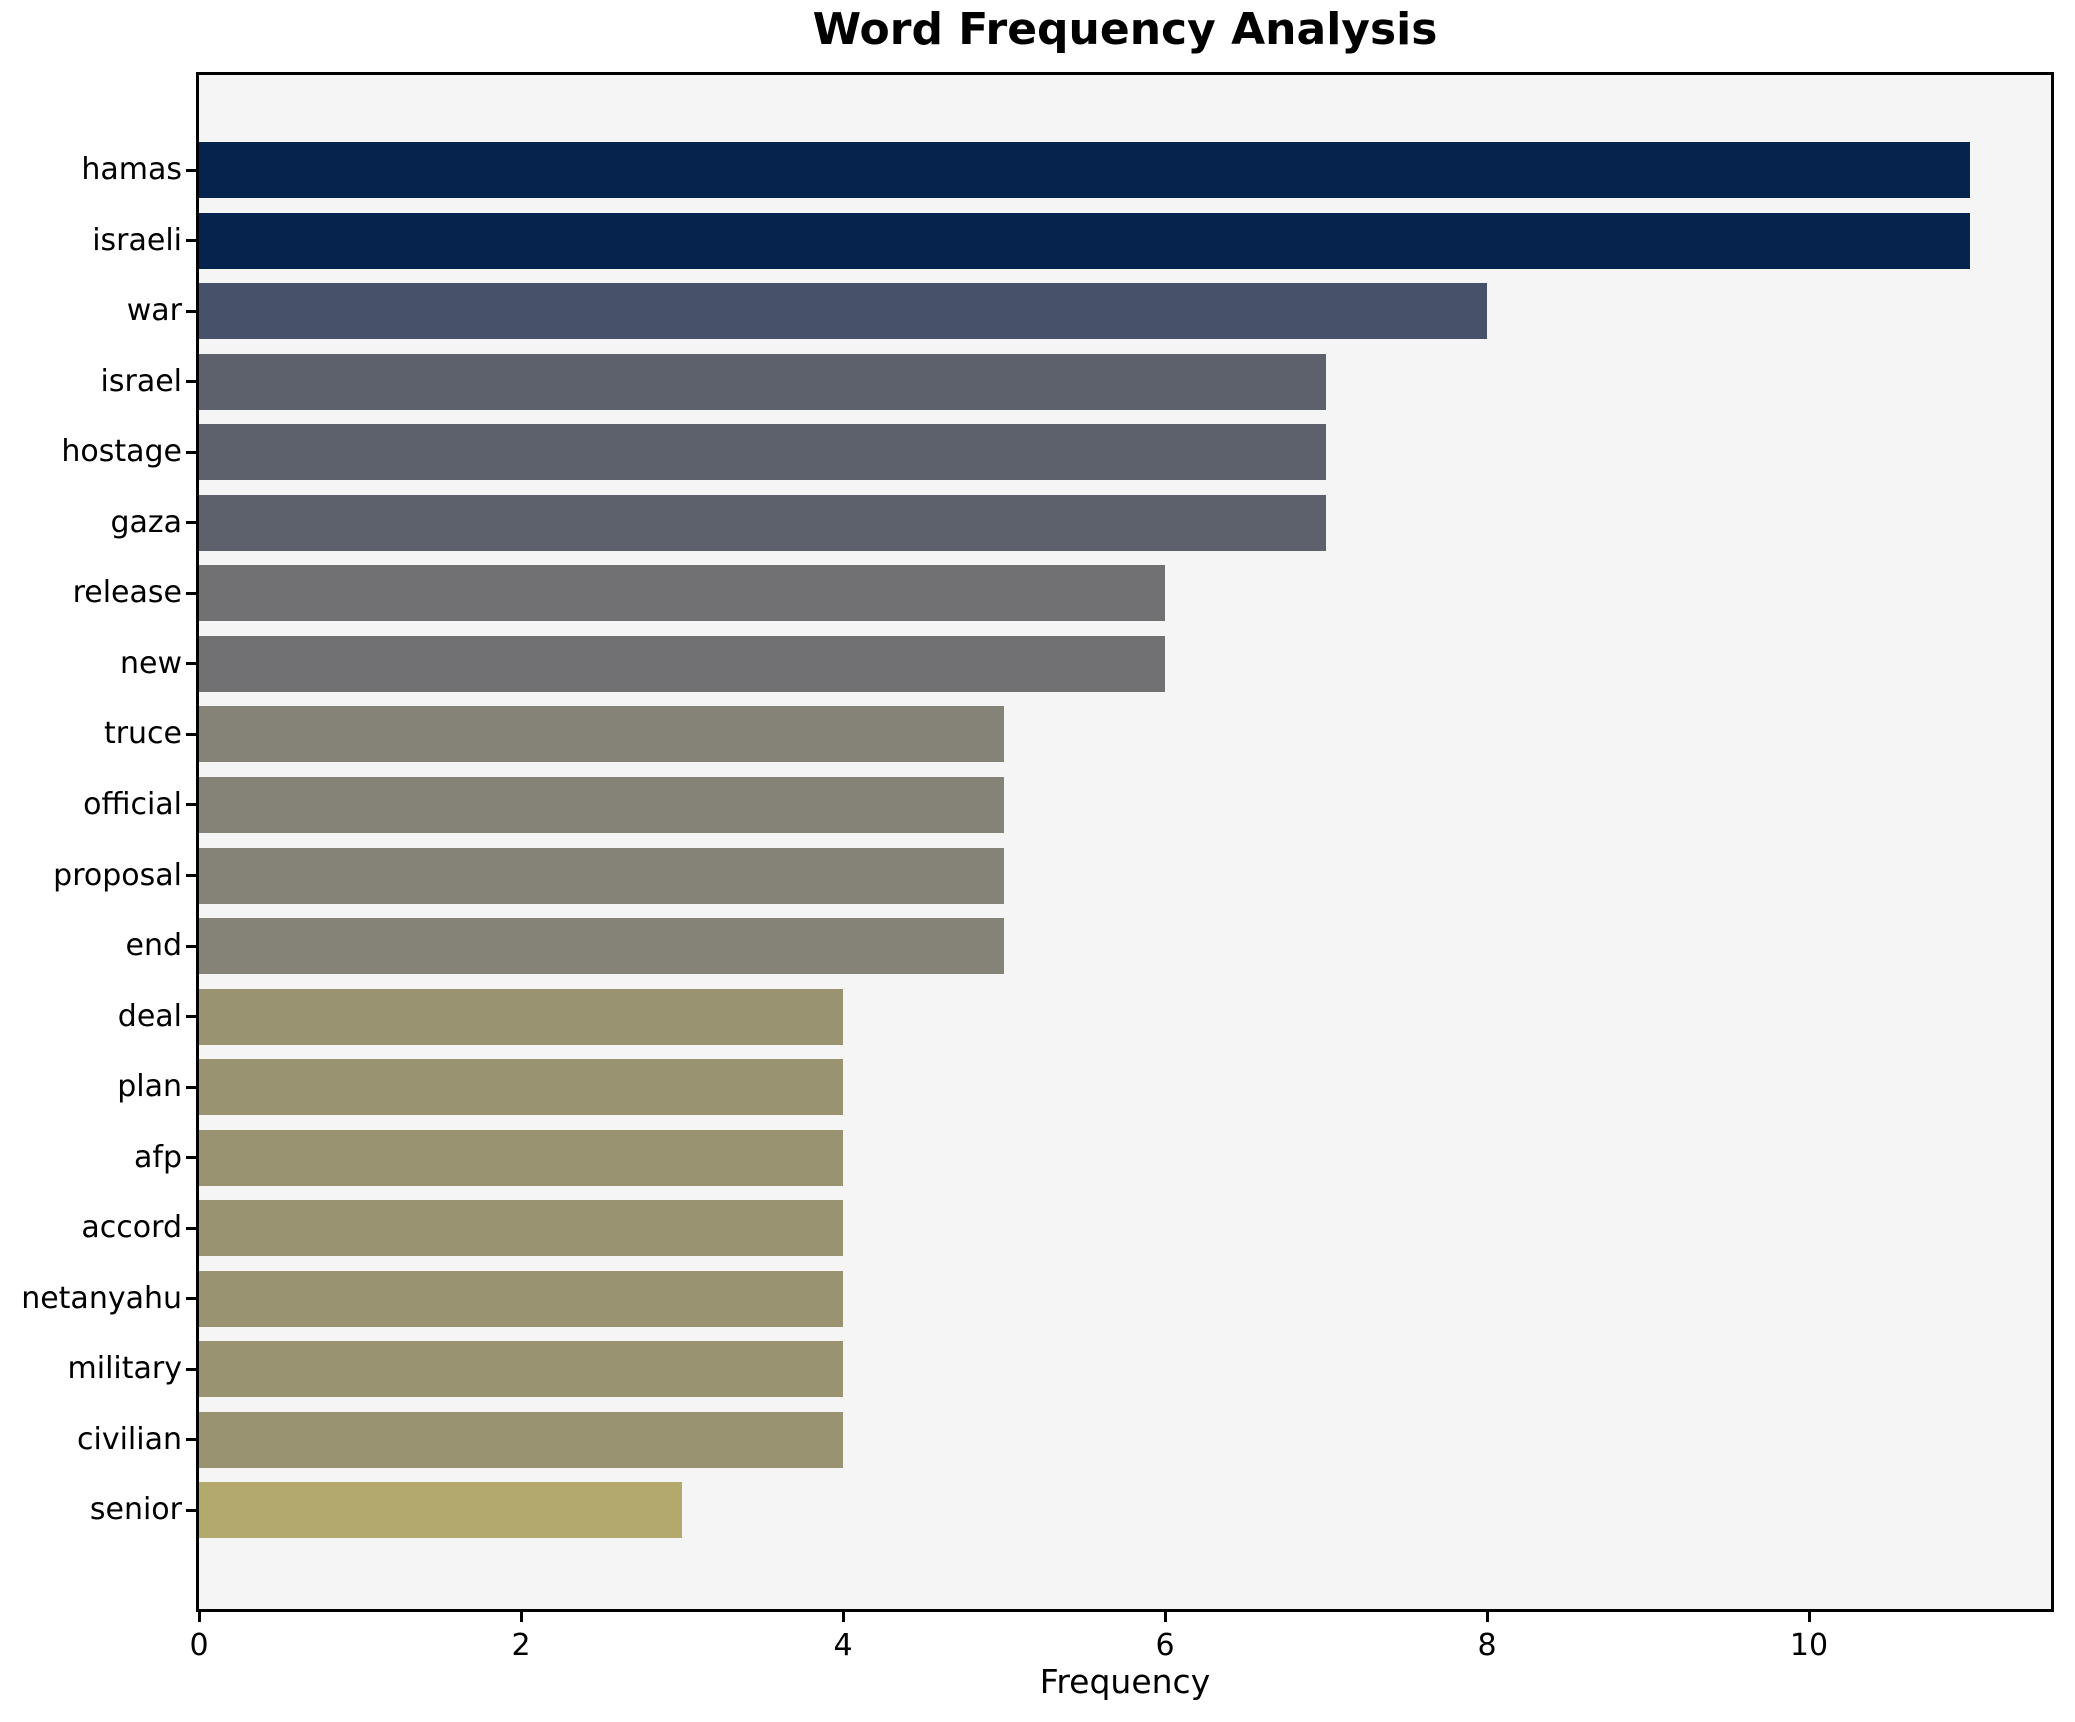  What do you see at coordinates (117, 875) in the screenshot?
I see `y-tick-label-proposal: proposal` at bounding box center [117, 875].